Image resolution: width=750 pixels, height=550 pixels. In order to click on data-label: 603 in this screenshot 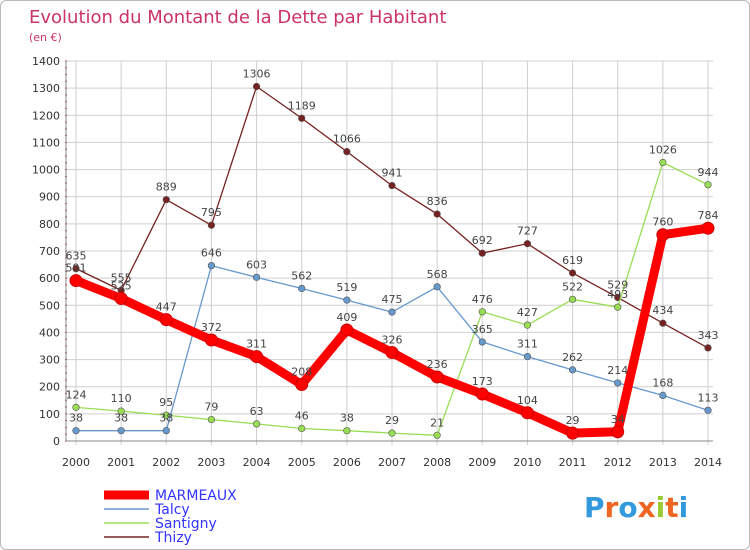, I will do `click(256, 264)`.